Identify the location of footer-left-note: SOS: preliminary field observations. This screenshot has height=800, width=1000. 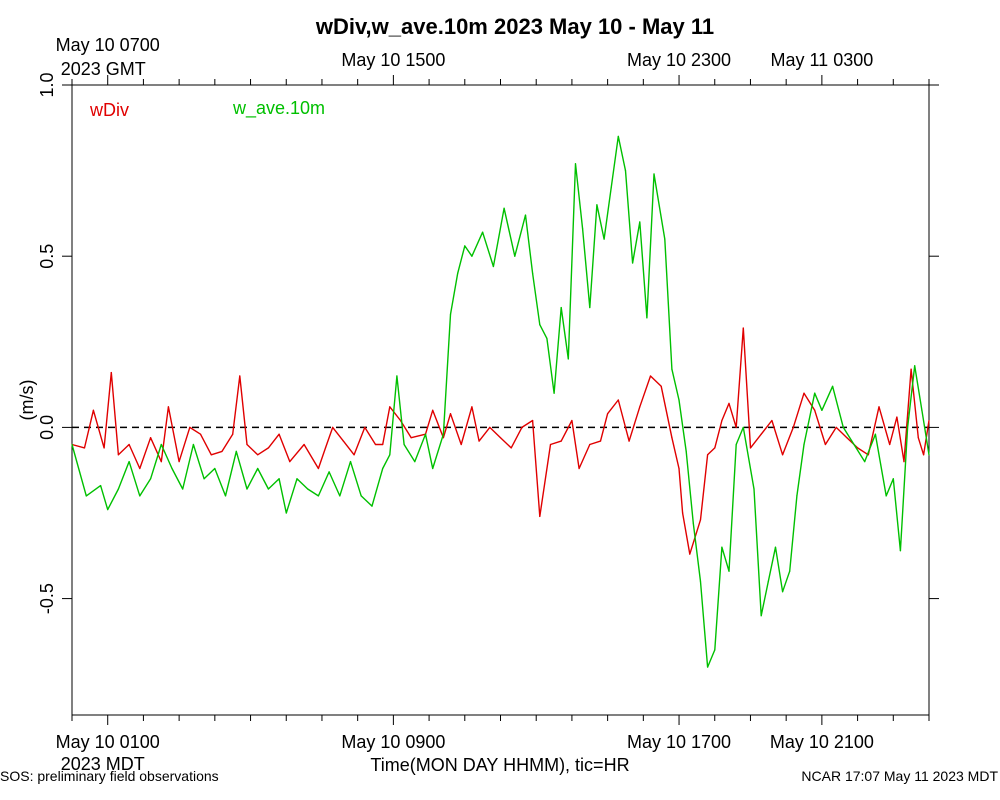
(109, 776).